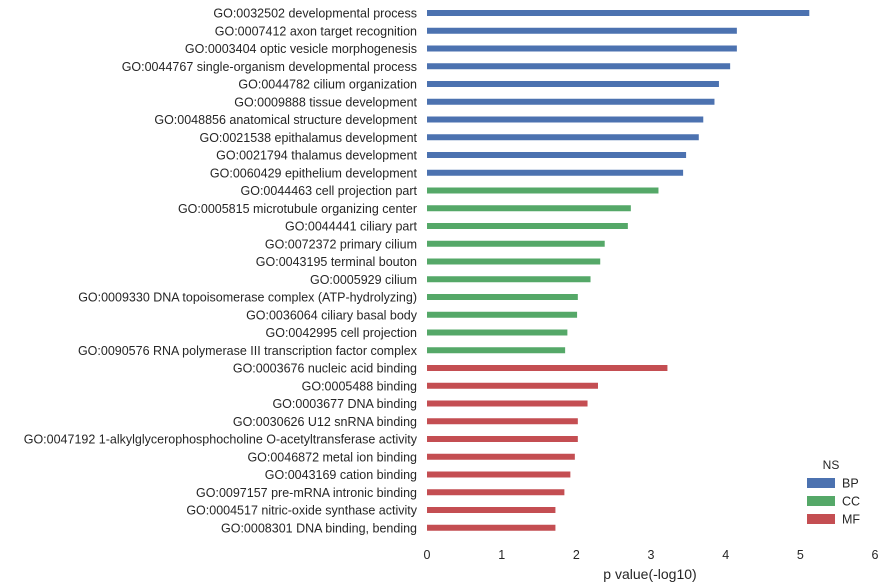 Image resolution: width=883 pixels, height=587 pixels. What do you see at coordinates (314, 173) in the screenshot?
I see `category-label-10: GO:0060429 epithelium development` at bounding box center [314, 173].